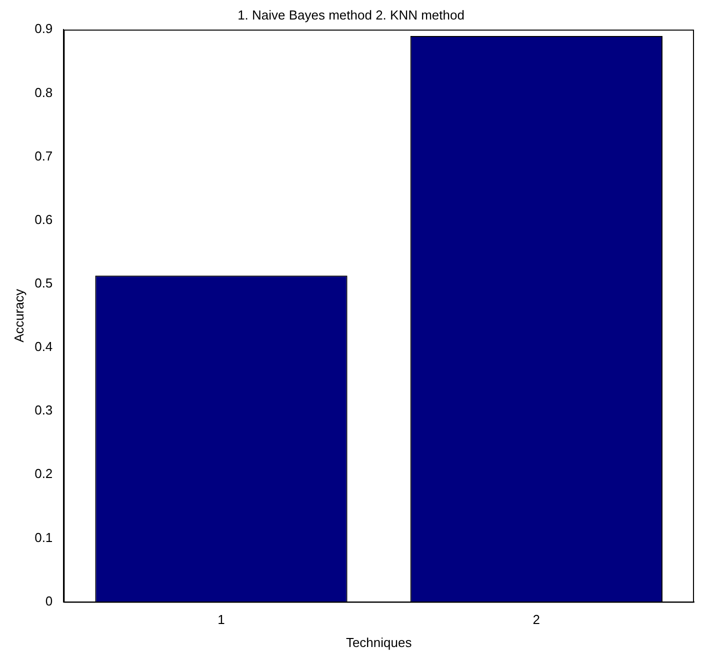 This screenshot has height=659, width=704. I want to click on y-tick-label: 0.2, so click(43, 474).